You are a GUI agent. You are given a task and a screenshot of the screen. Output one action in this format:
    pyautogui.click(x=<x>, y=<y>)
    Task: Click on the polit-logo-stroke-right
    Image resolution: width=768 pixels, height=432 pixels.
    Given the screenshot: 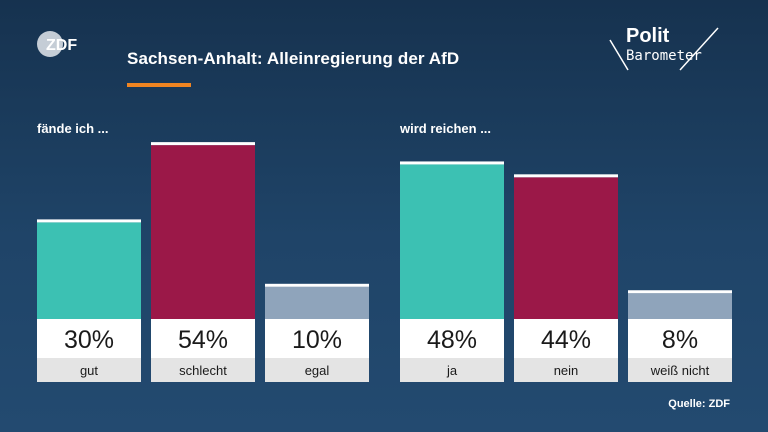 What is the action you would take?
    pyautogui.click(x=699, y=49)
    